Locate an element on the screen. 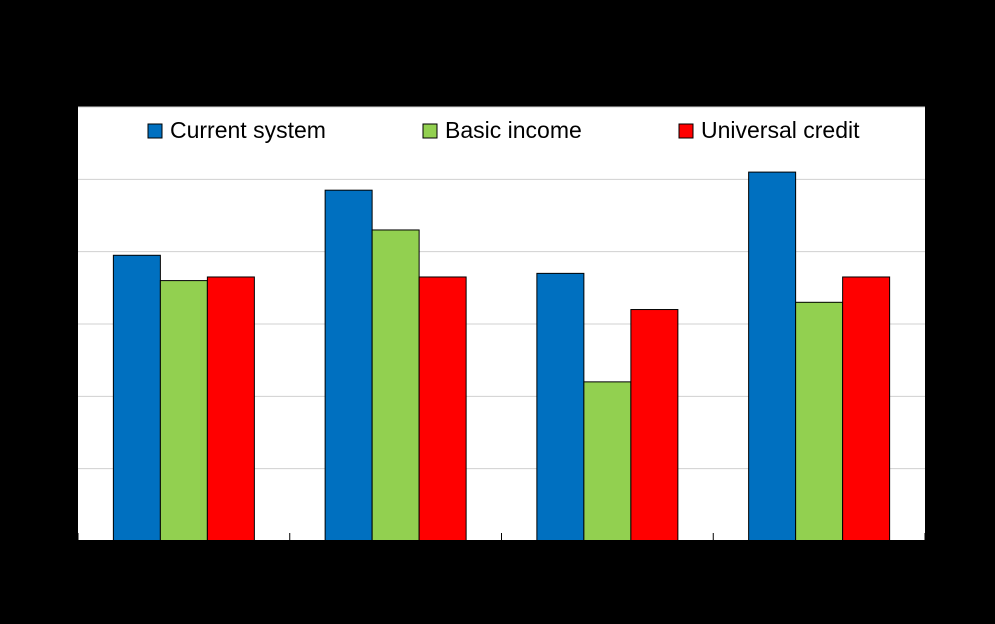  legend-label: Basic income is located at coordinates (513, 130).